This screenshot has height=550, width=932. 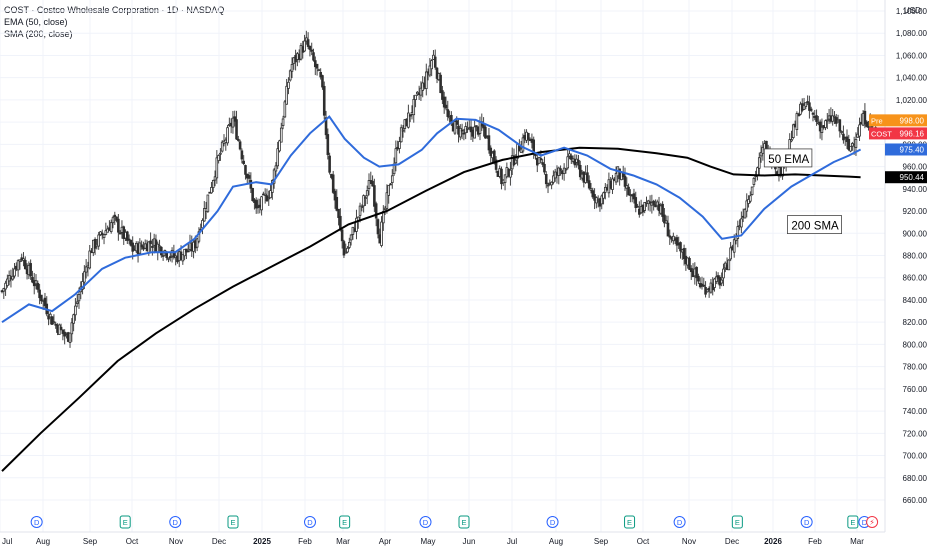 What do you see at coordinates (773, 541) in the screenshot?
I see `x-tick-label: 2026` at bounding box center [773, 541].